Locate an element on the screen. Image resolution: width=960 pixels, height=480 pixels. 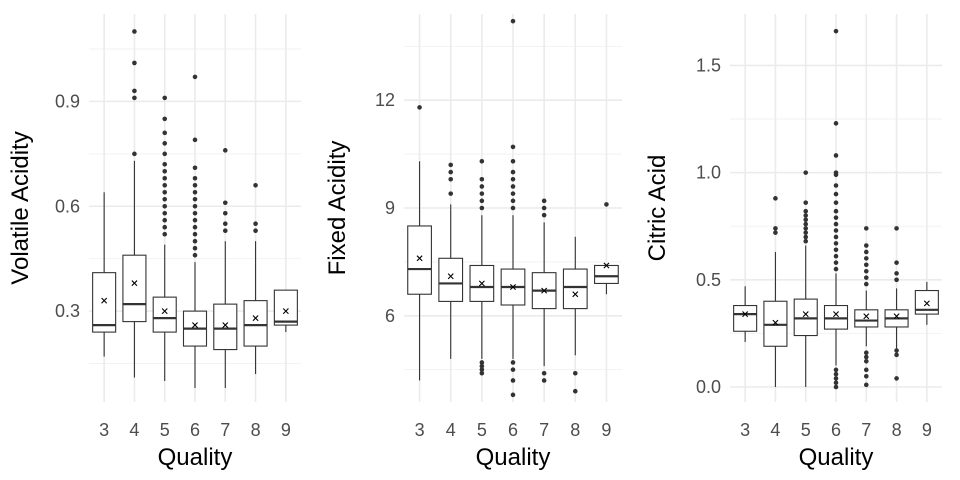
x-tick-label: 9 is located at coordinates (286, 430).